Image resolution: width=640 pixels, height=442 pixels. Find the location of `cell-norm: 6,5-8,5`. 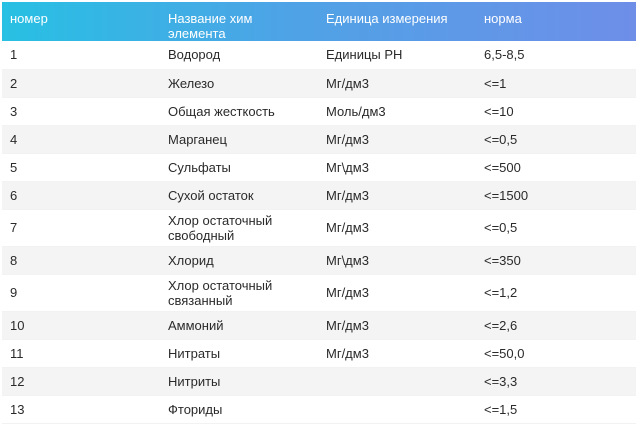

cell-norm: 6,5-8,5 is located at coordinates (556, 55).